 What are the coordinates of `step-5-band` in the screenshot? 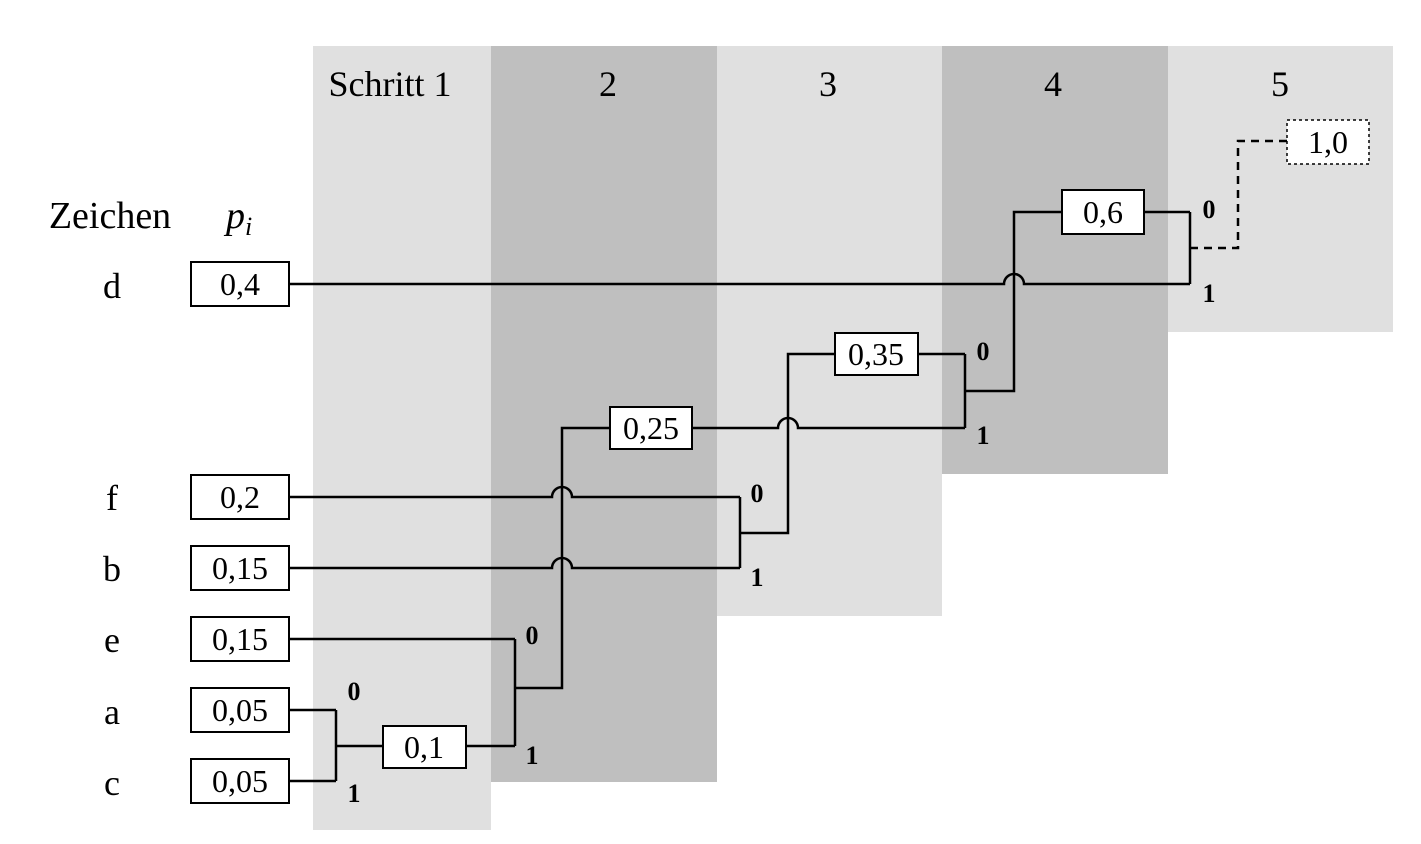 It's located at (1280, 189).